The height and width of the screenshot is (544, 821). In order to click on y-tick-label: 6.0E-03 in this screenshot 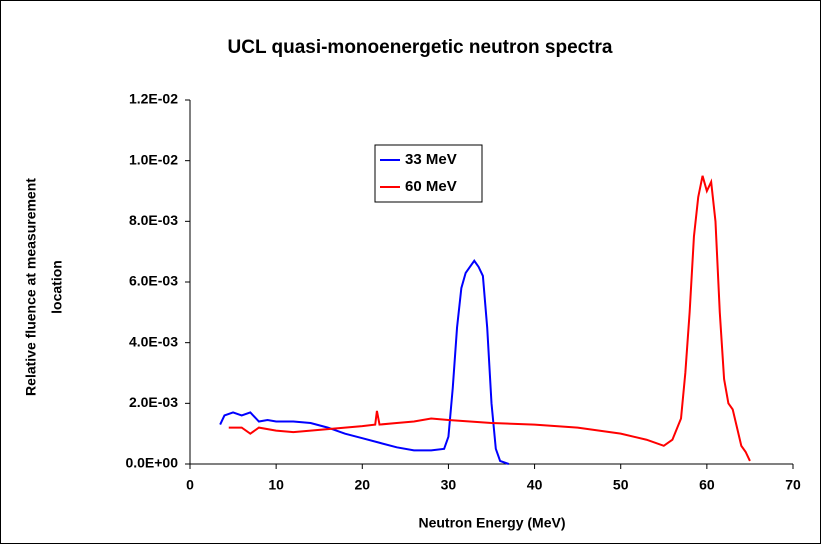, I will do `click(153, 281)`.